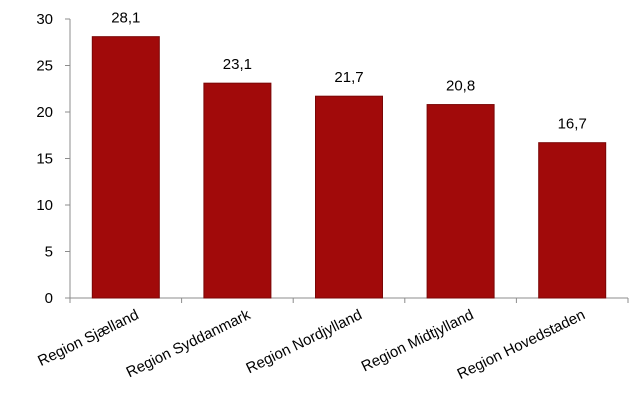 Image resolution: width=638 pixels, height=417 pixels. Describe the element at coordinates (88, 338) in the screenshot. I see `category-label: Region Sjælland` at that location.